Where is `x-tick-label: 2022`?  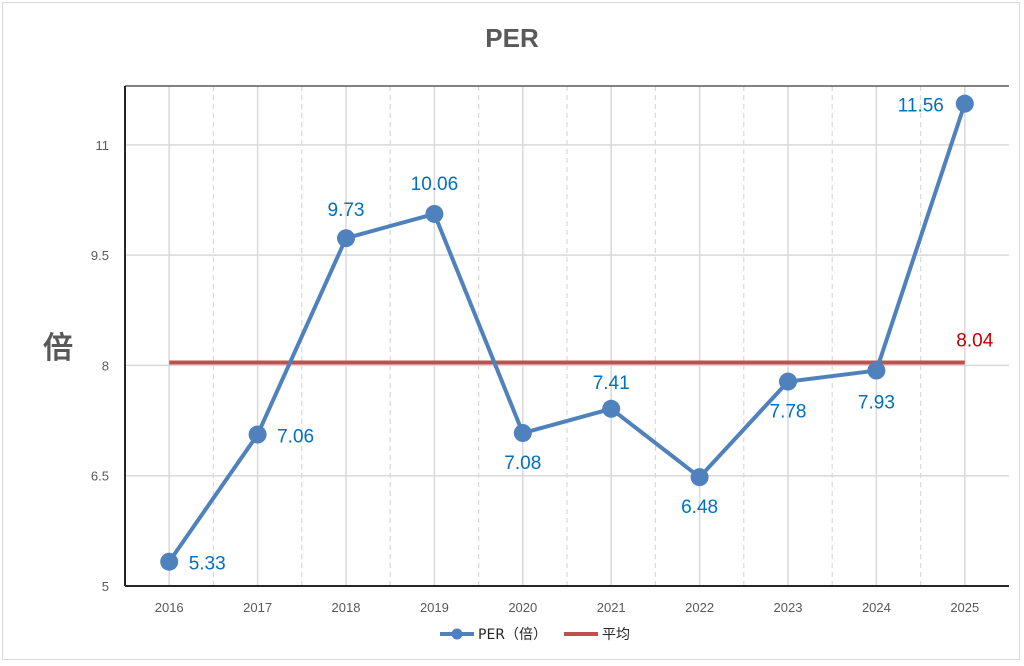 x-tick-label: 2022 is located at coordinates (699, 607).